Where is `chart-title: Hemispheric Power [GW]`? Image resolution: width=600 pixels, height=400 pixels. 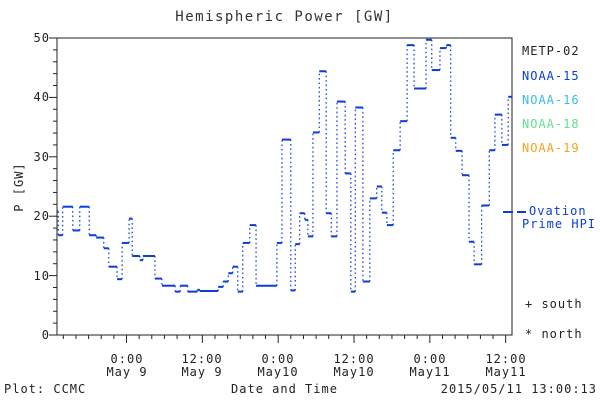
chart-title: Hemispheric Power [GW] is located at coordinates (284, 17).